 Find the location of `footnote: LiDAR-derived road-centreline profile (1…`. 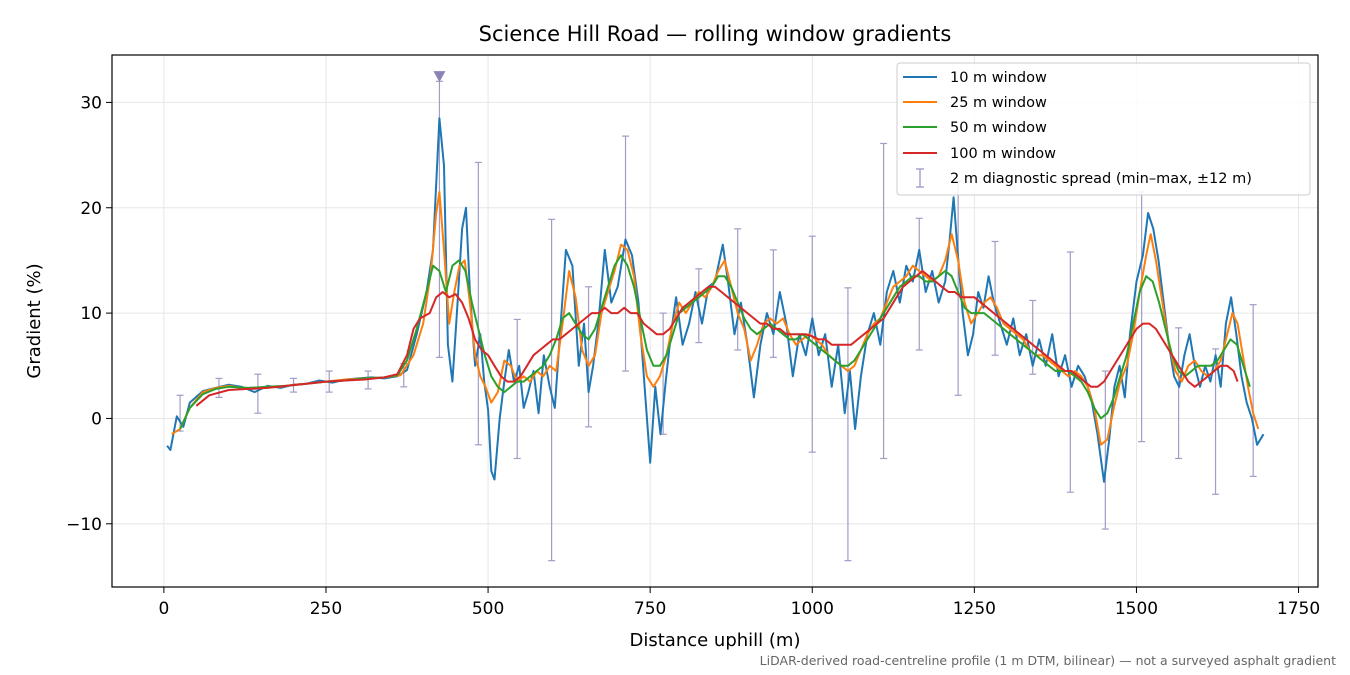

footnote: LiDAR-derived road-centreline profile (1… is located at coordinates (1048, 660).